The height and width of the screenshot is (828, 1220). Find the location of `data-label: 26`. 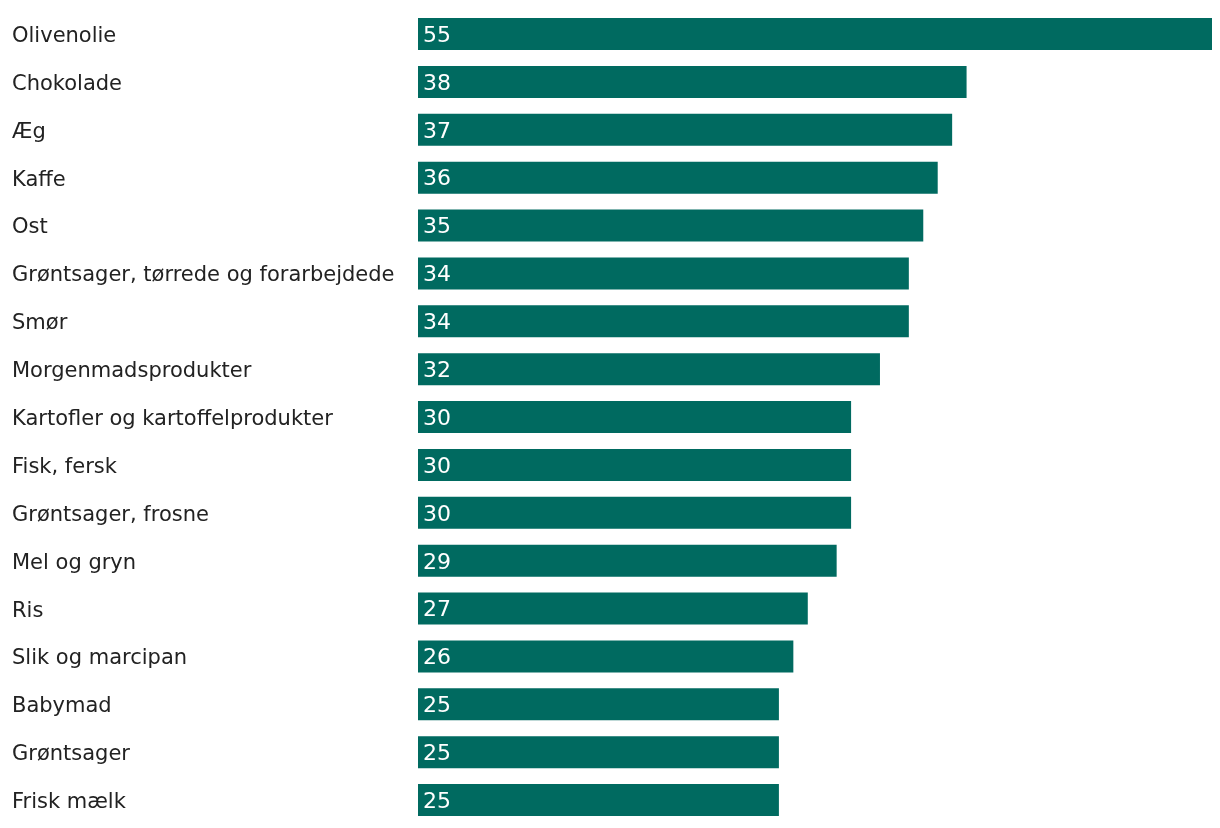

data-label: 26 is located at coordinates (437, 657).